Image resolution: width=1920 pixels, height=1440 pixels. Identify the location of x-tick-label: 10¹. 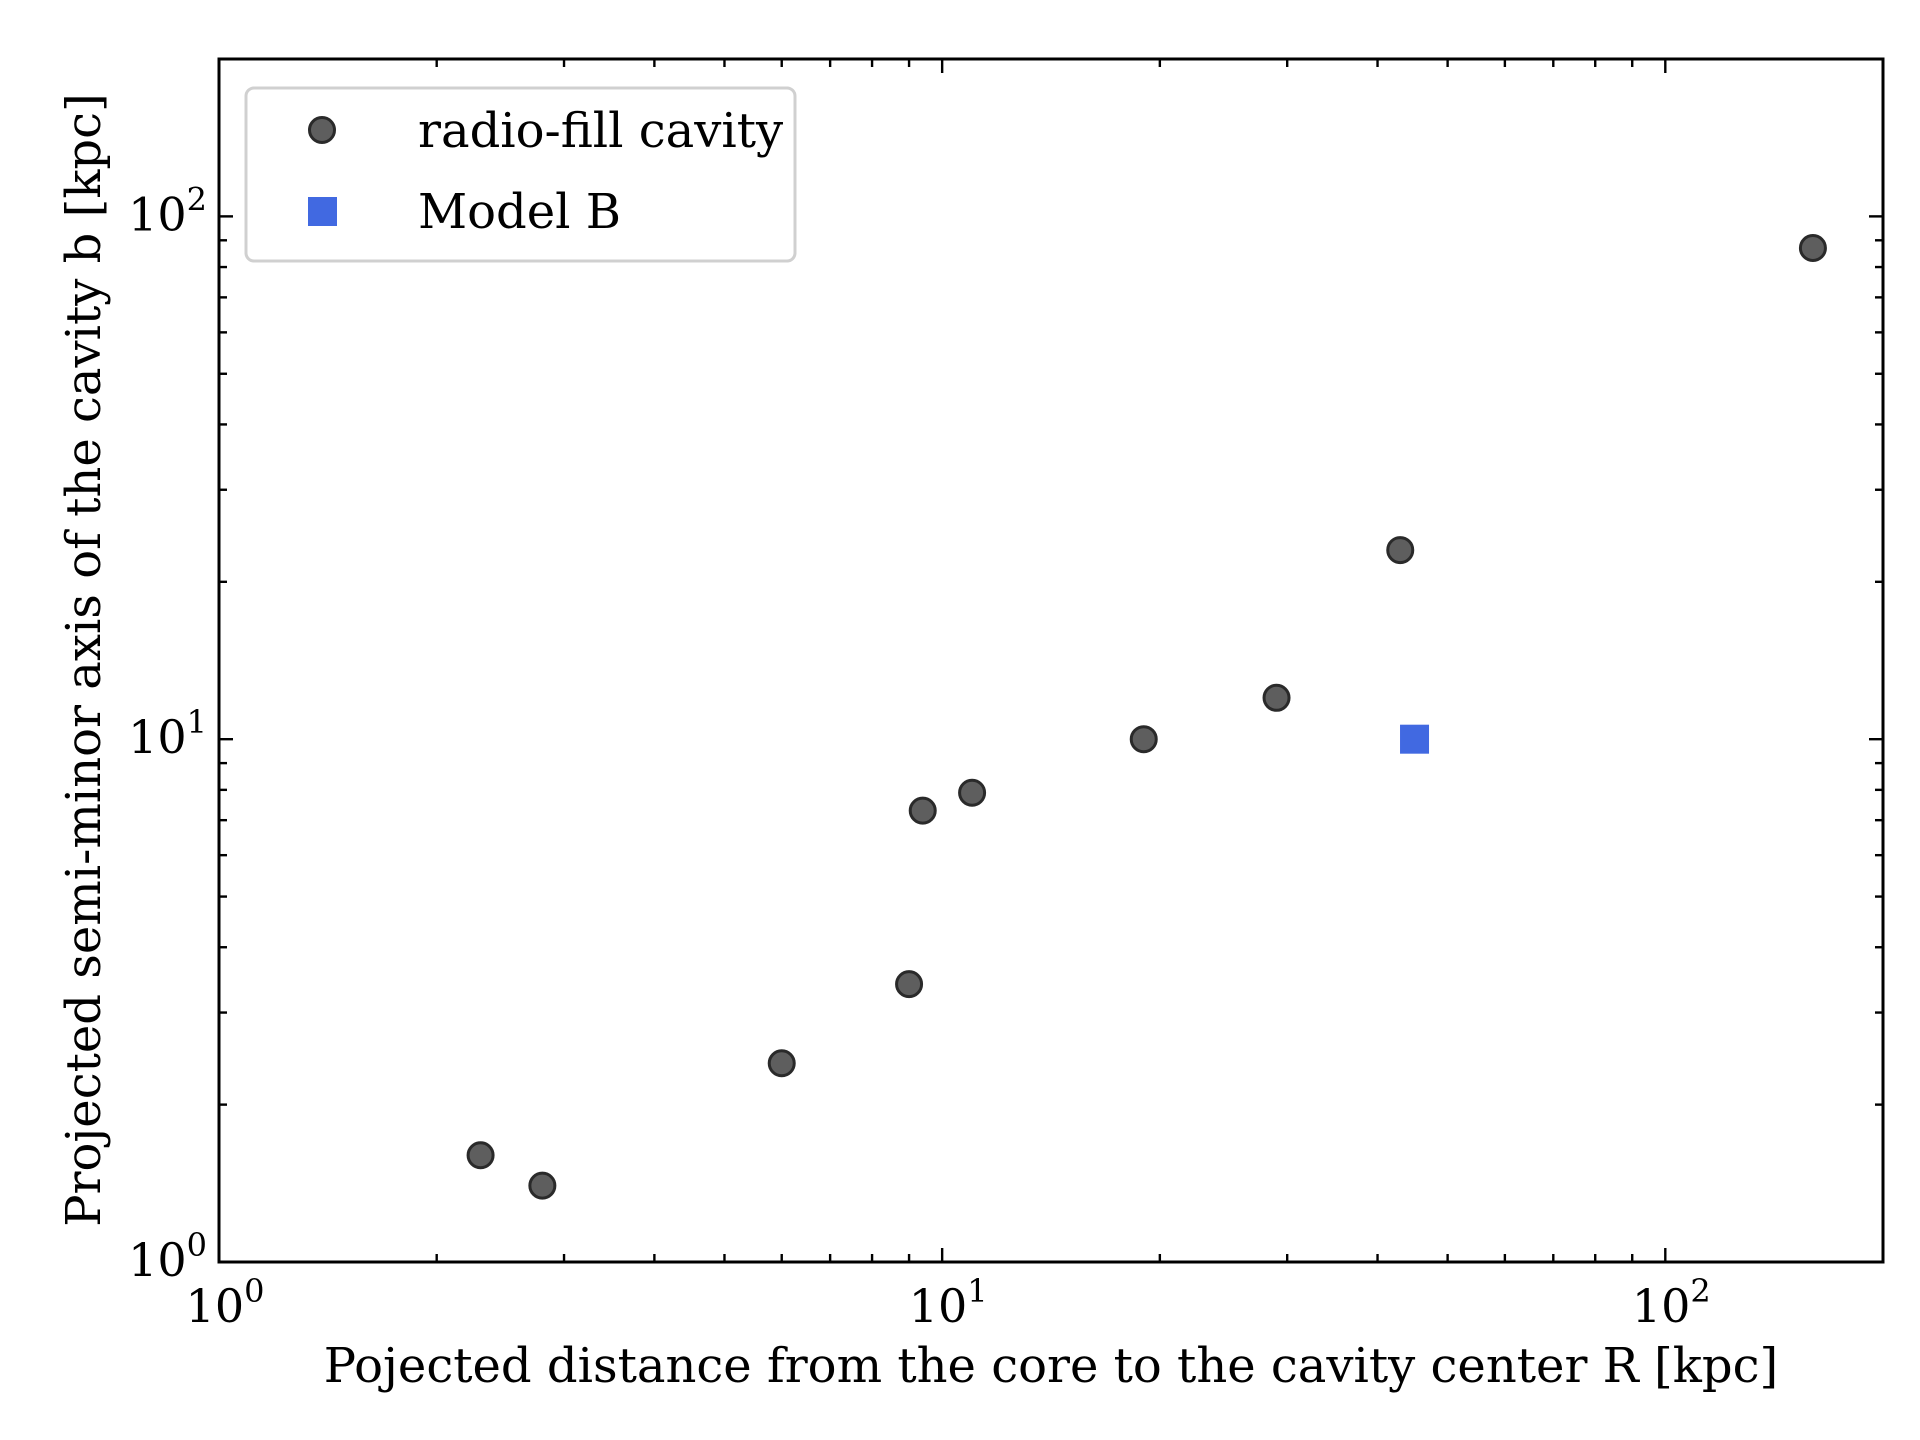
(948, 1302).